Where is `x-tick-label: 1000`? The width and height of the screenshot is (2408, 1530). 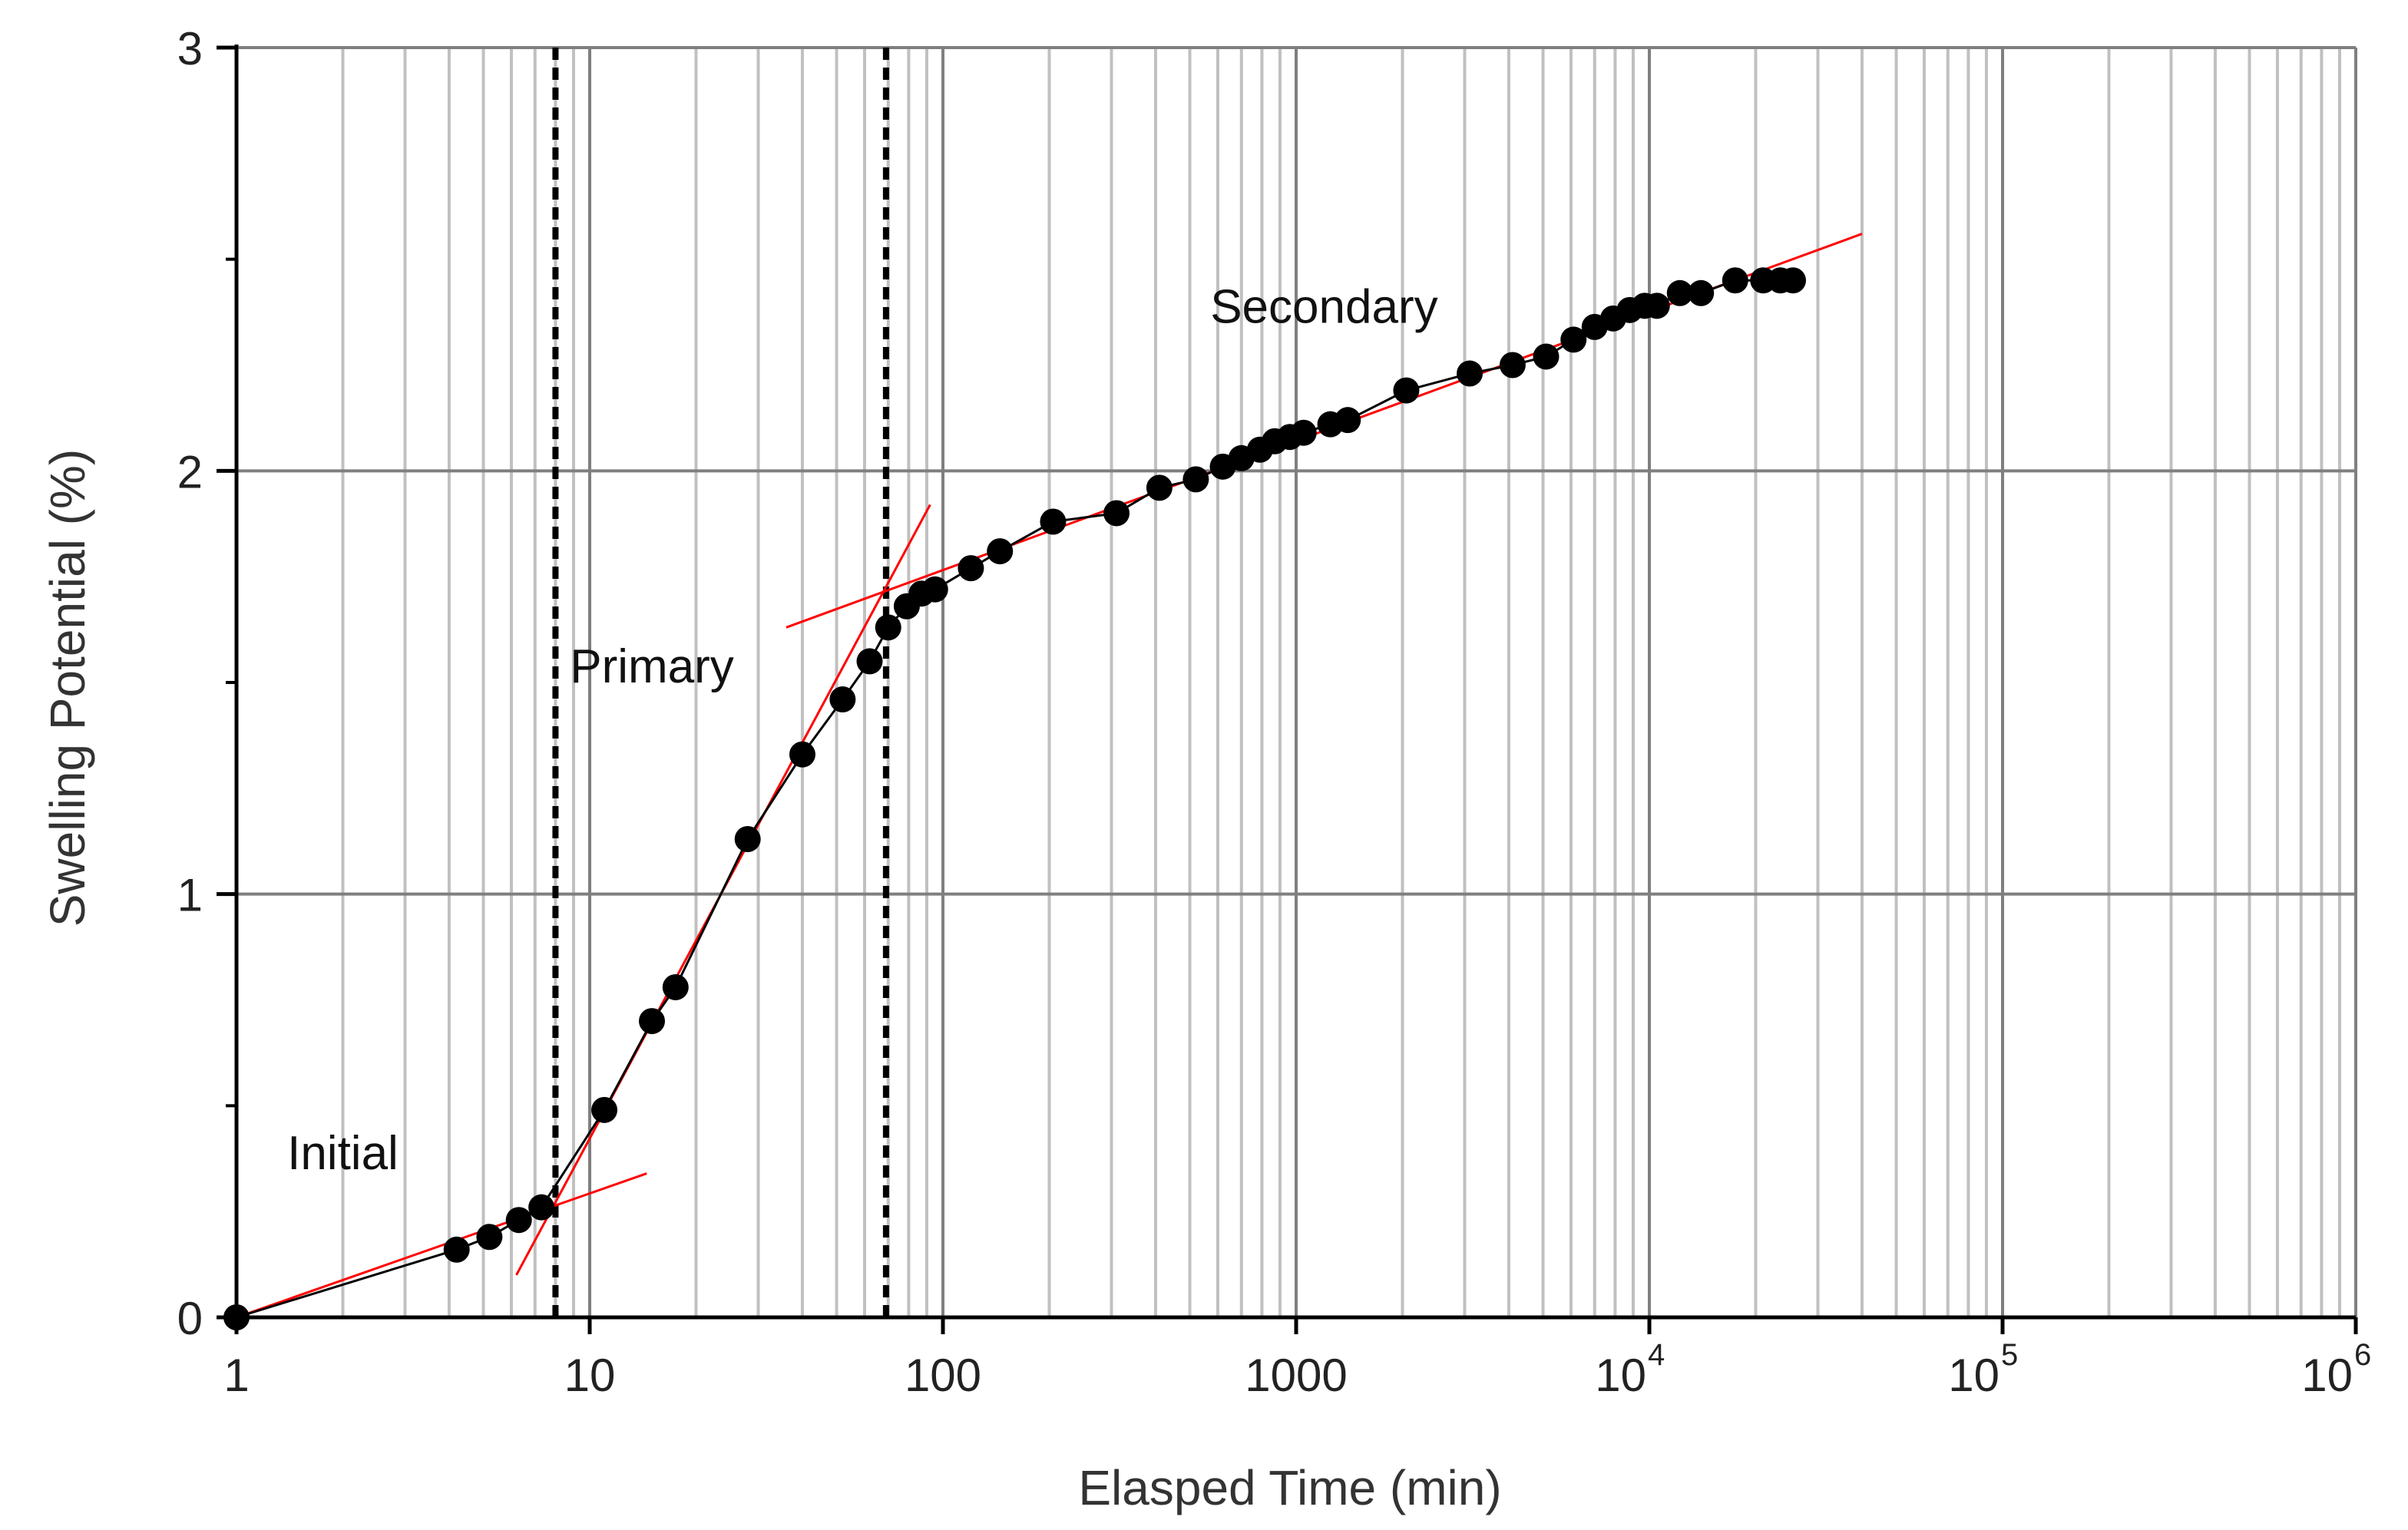
x-tick-label: 1000 is located at coordinates (1296, 1375).